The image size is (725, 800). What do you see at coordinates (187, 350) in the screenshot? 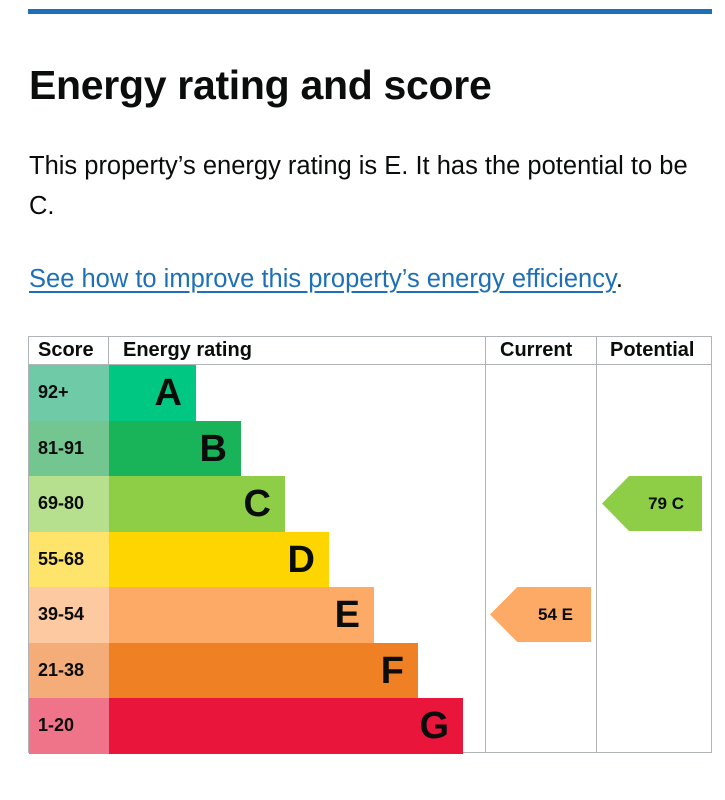
I see `header-energy-rating: Energy rating` at bounding box center [187, 350].